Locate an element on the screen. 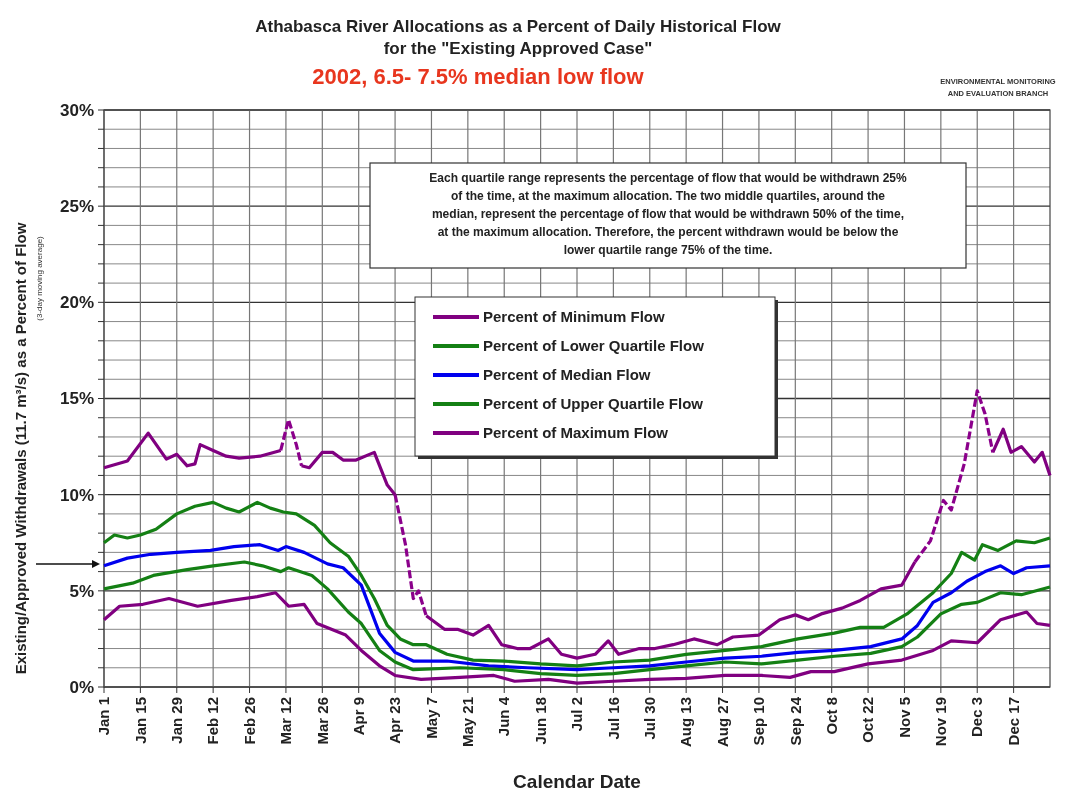 Image resolution: width=1074 pixels, height=807 pixels. chart-subtitle: 2002, 6.5- 7.5% median low flow is located at coordinates (478, 76).